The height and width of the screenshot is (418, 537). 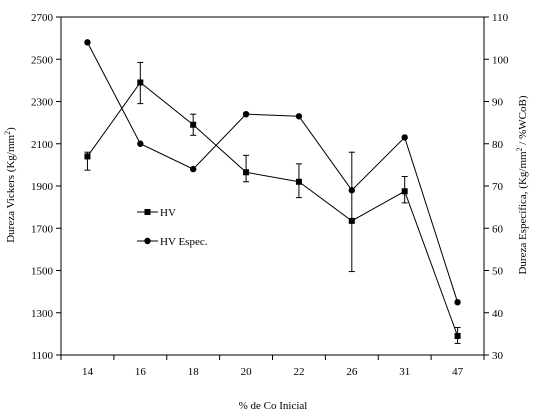 I want to click on y-axis-right-title: Dureza Específica, (Kg/mm2 / %WCoB), so click(x=522, y=184).